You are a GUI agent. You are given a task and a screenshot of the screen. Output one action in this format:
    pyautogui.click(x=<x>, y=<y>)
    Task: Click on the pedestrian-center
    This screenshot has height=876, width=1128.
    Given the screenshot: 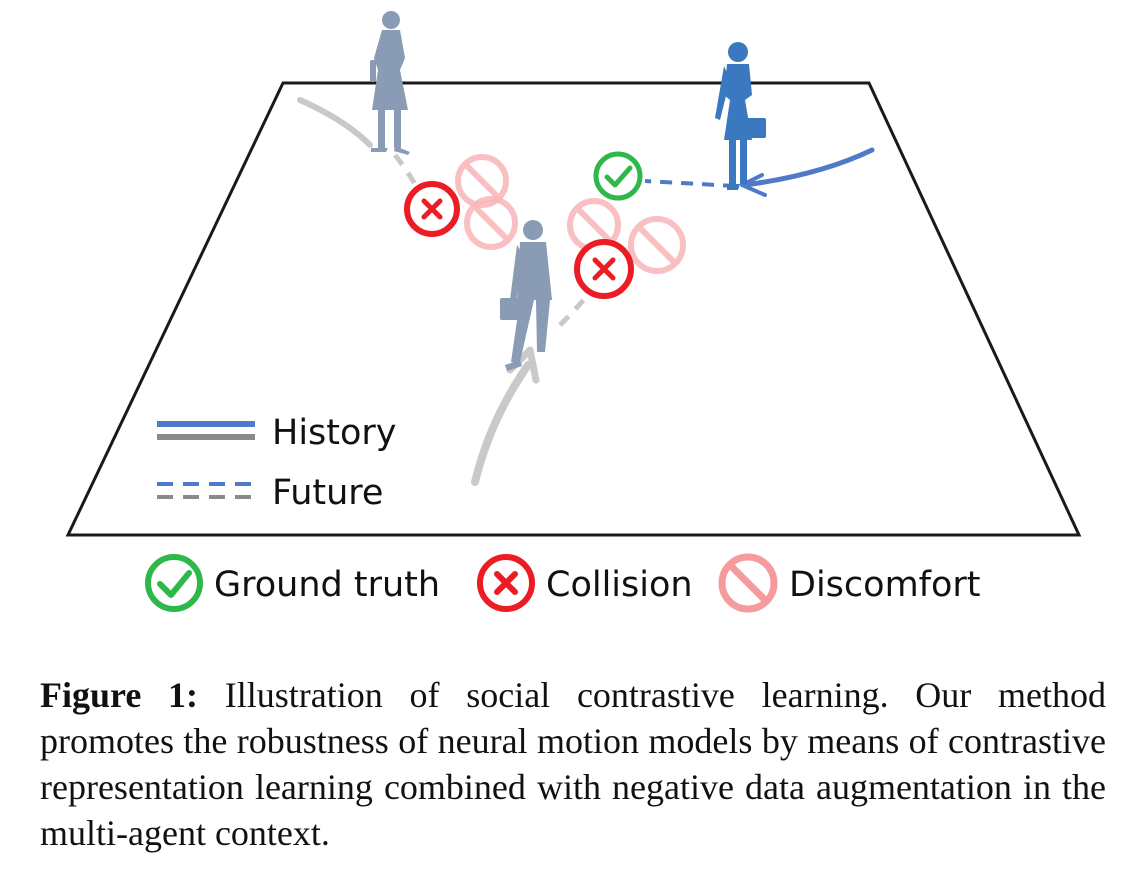 What is the action you would take?
    pyautogui.click(x=526, y=295)
    